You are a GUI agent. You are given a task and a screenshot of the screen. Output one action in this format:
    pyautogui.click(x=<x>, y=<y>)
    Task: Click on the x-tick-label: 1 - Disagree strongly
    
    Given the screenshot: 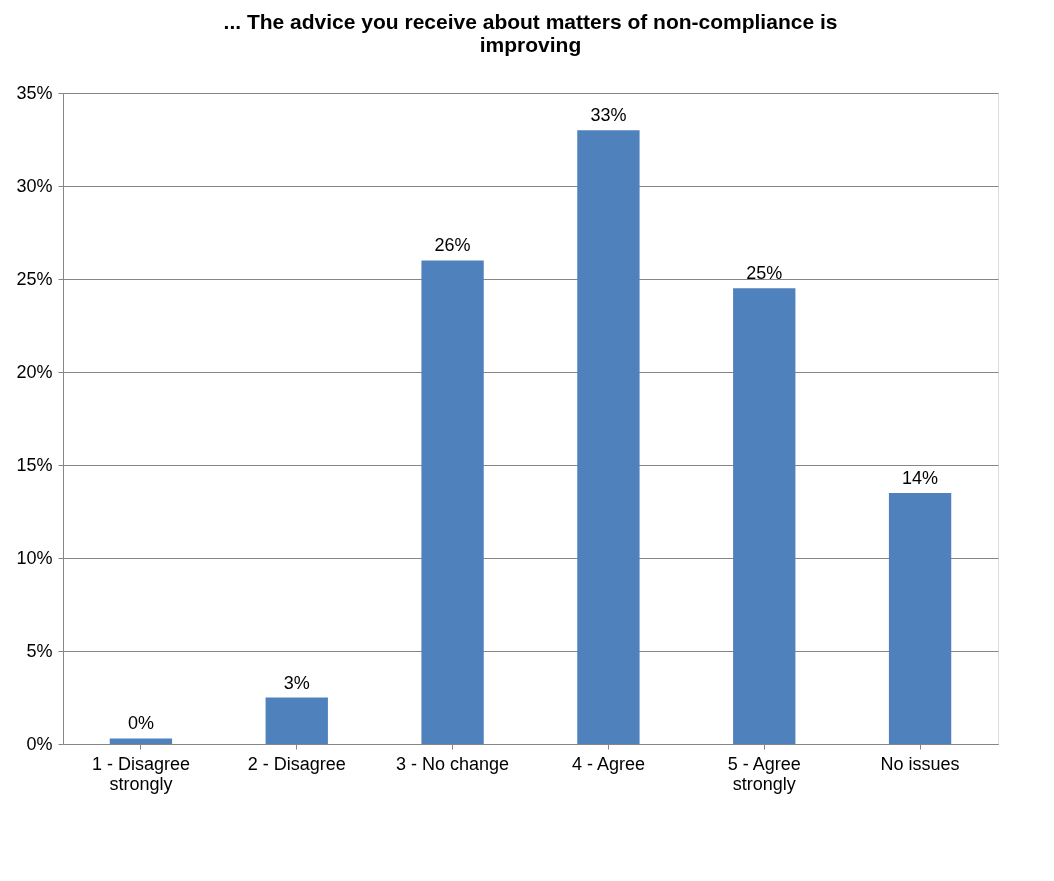 What is the action you would take?
    pyautogui.click(x=140, y=773)
    